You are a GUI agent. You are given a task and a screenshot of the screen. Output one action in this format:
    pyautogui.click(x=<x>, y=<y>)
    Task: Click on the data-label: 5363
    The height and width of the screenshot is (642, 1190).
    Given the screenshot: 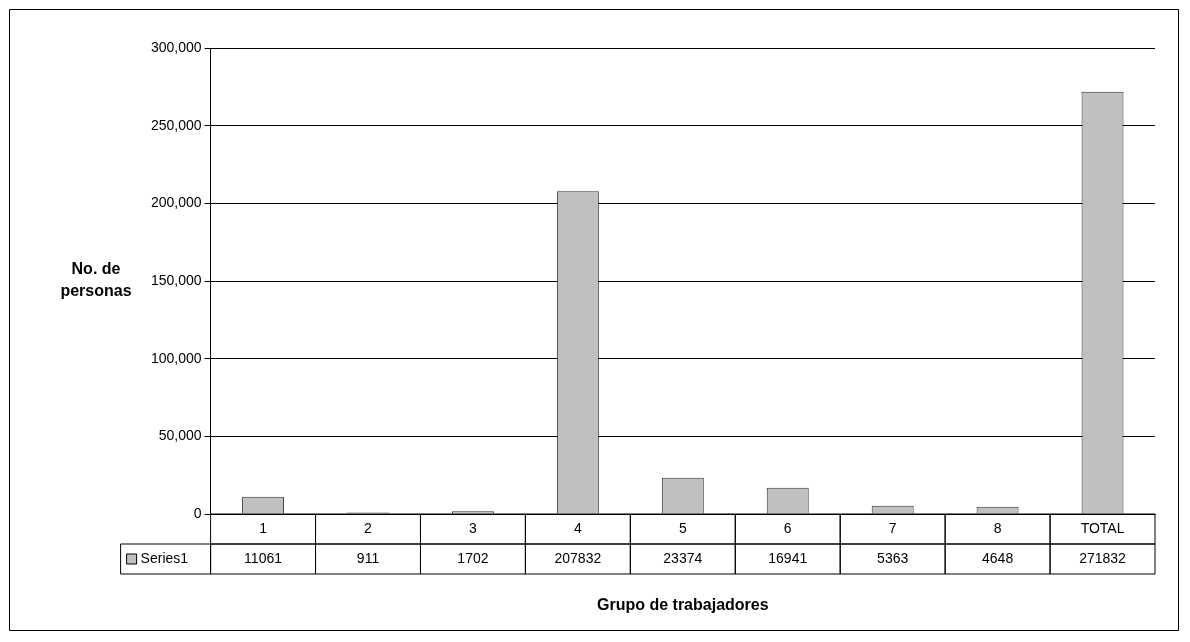 What is the action you would take?
    pyautogui.click(x=893, y=557)
    